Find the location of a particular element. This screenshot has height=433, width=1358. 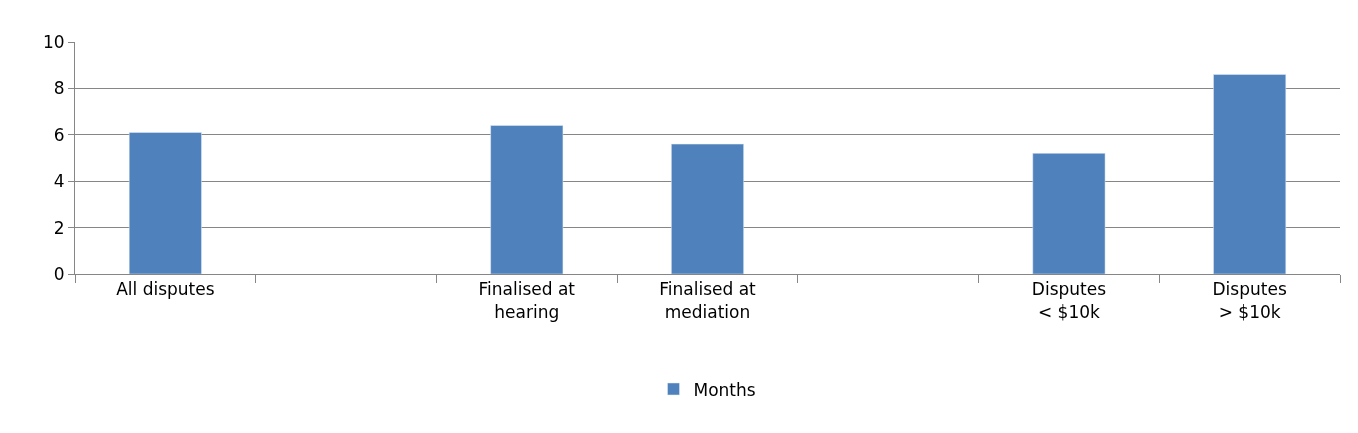

y-tick-label: 4 is located at coordinates (59, 181).